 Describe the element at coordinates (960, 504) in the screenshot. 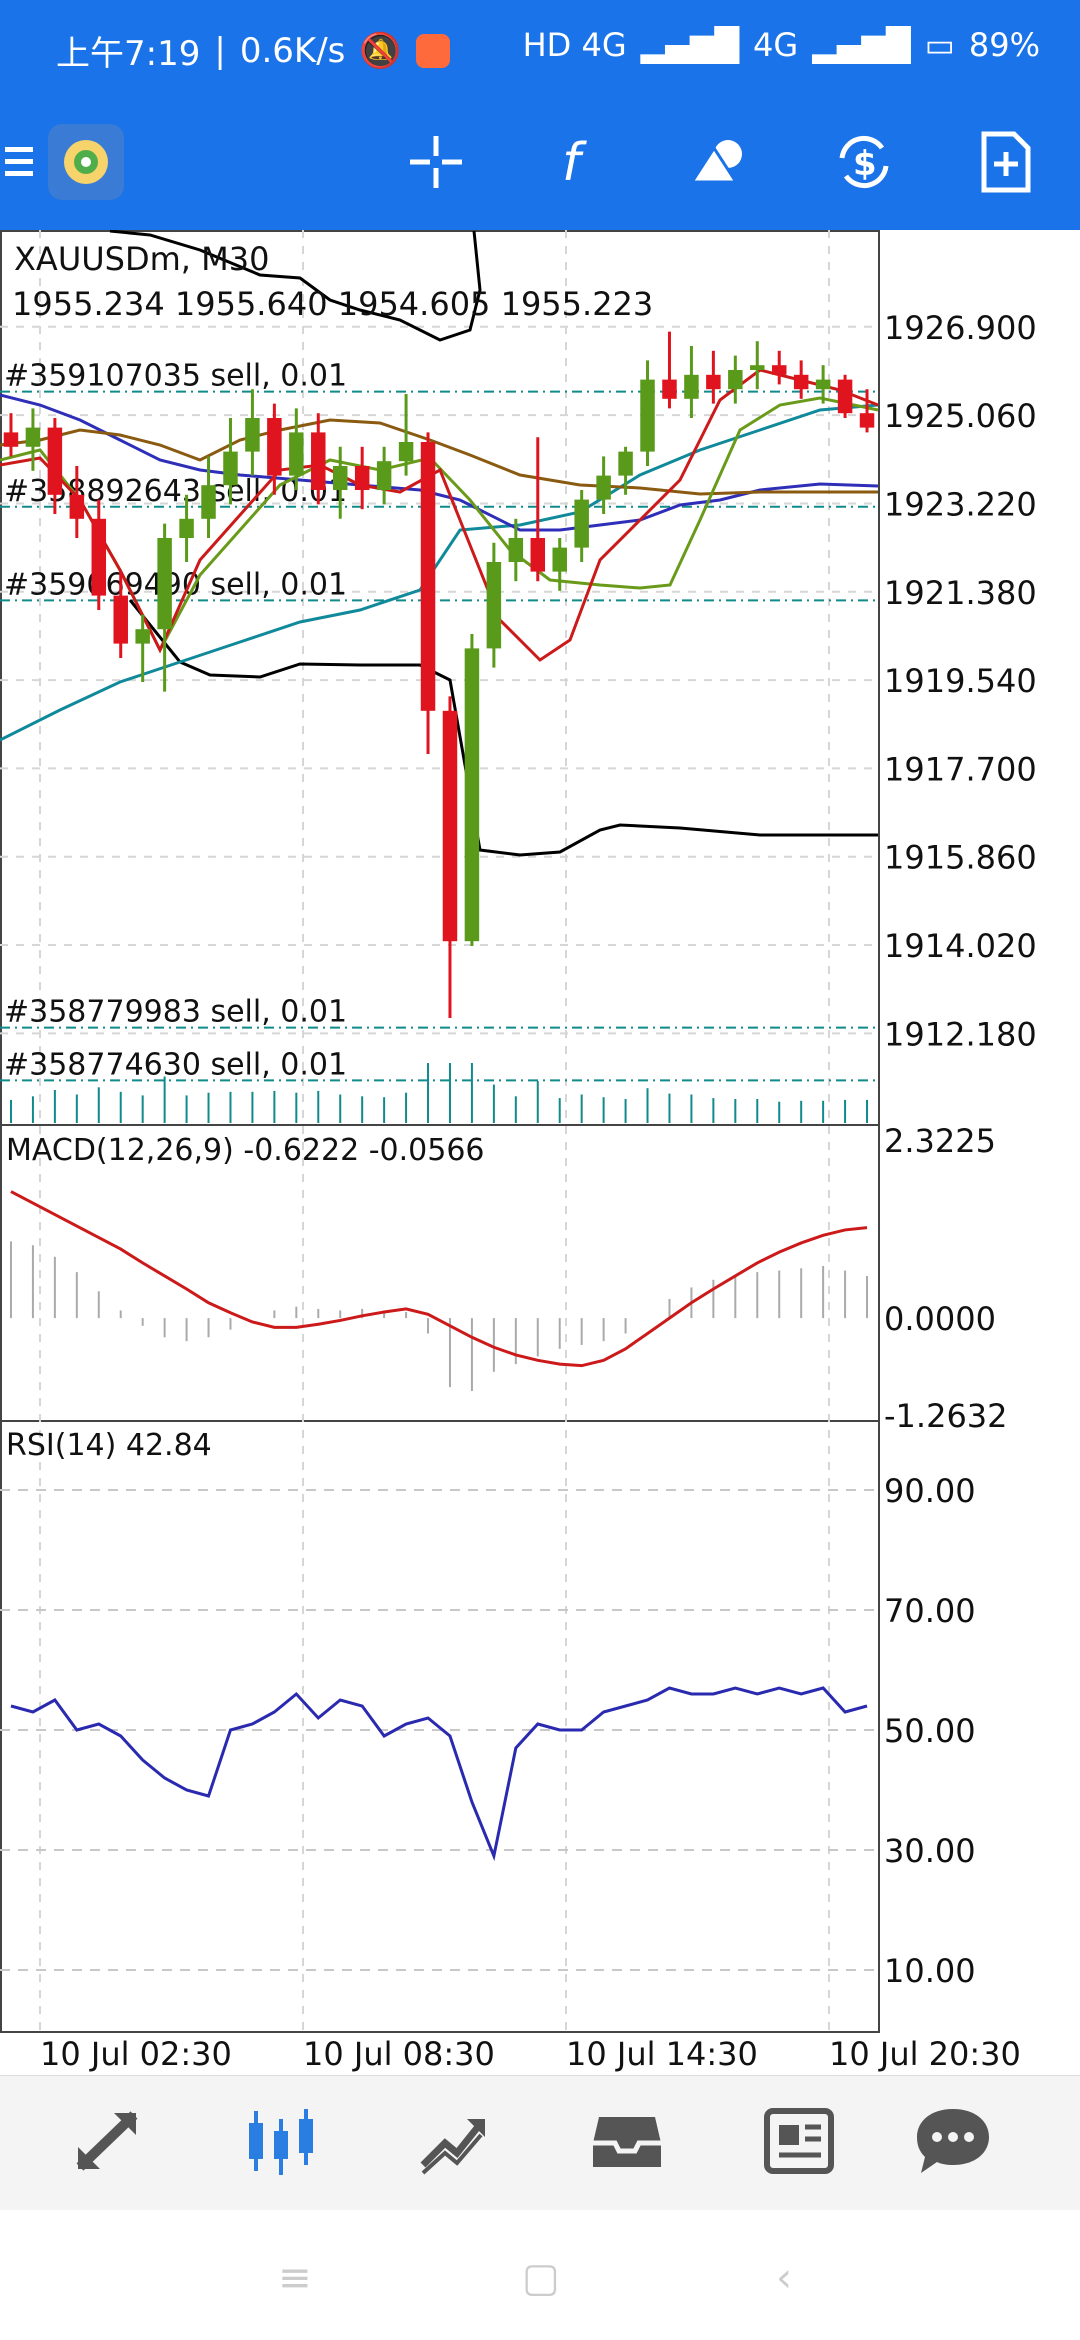

I see `price-tick-label: 1923.220` at that location.